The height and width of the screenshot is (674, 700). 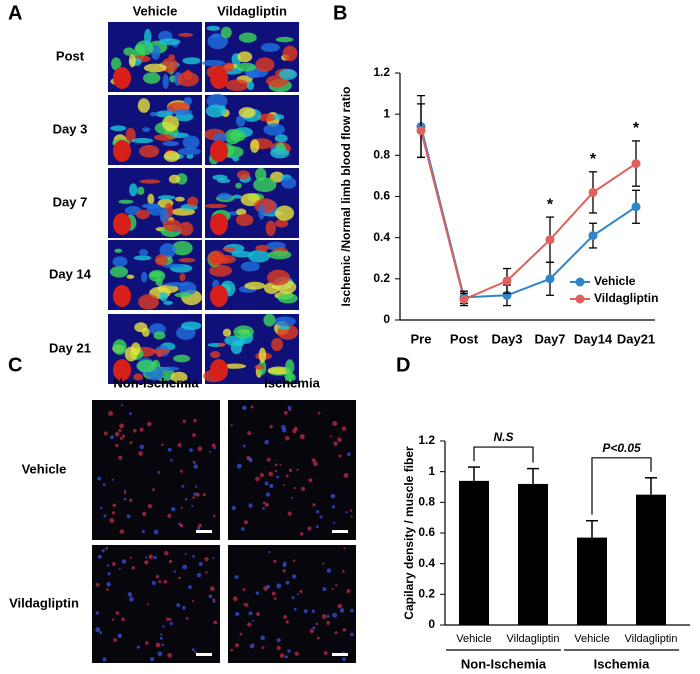 I want to click on annotation: *, so click(x=593, y=159).